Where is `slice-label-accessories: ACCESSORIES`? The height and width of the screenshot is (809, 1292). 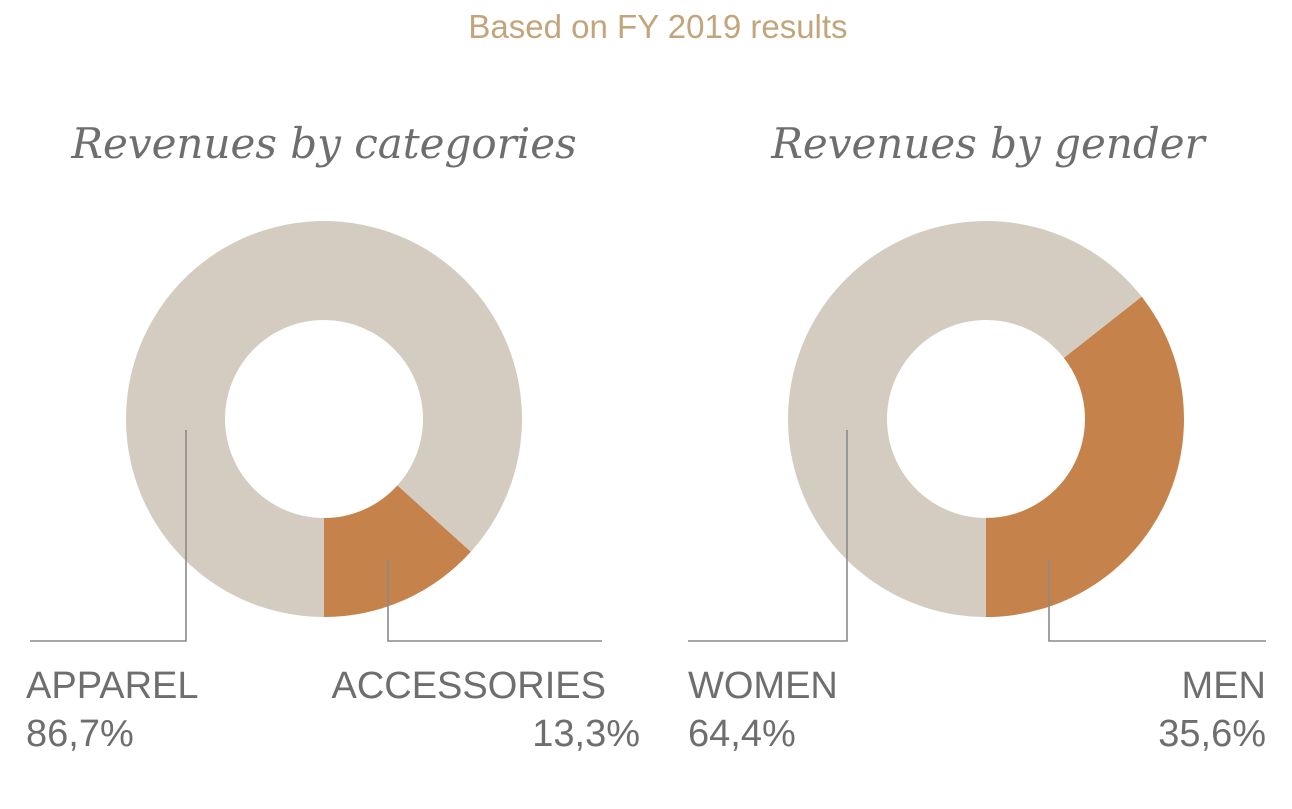 slice-label-accessories: ACCESSORIES is located at coordinates (468, 686).